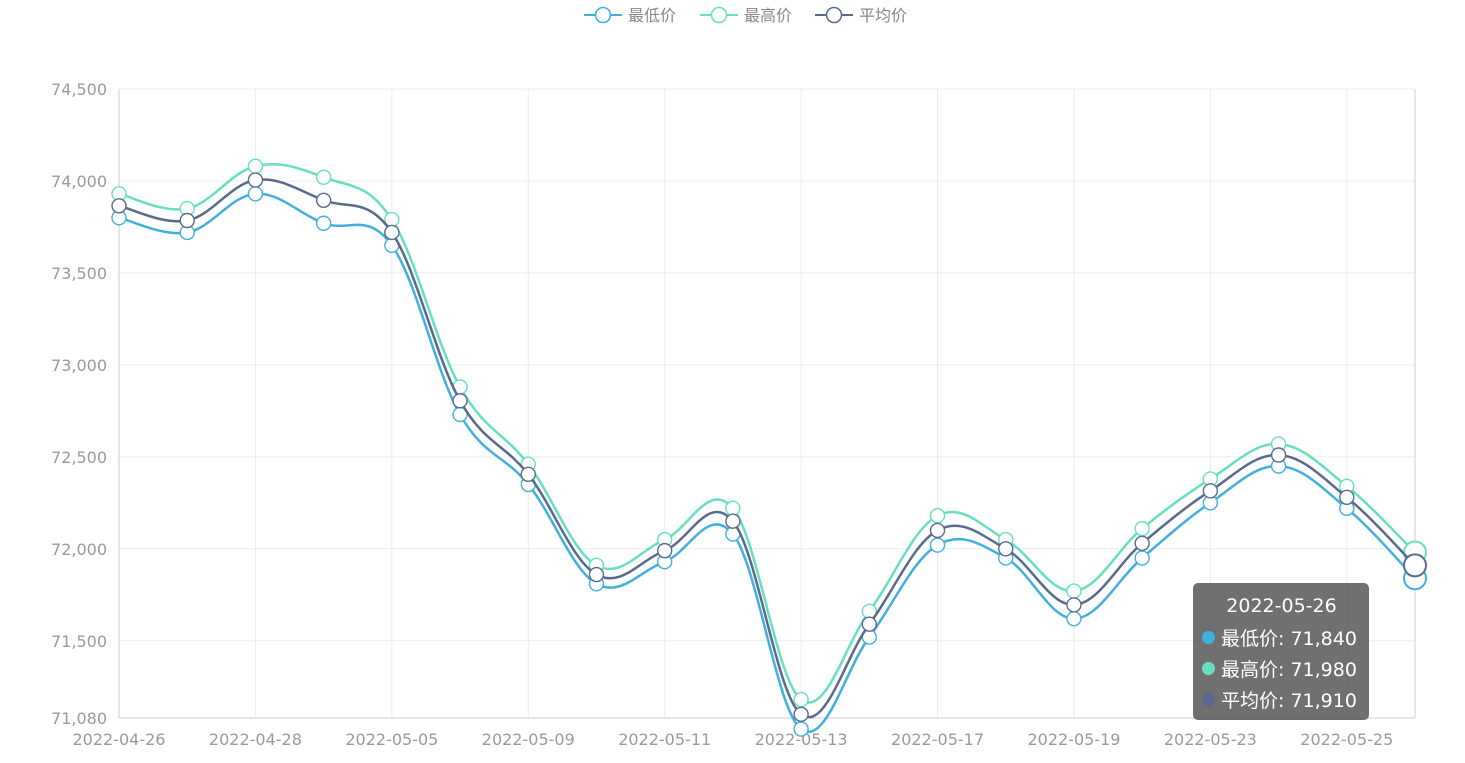 This screenshot has width=1465, height=763. I want to click on legend-label: 平均价, so click(883, 15).